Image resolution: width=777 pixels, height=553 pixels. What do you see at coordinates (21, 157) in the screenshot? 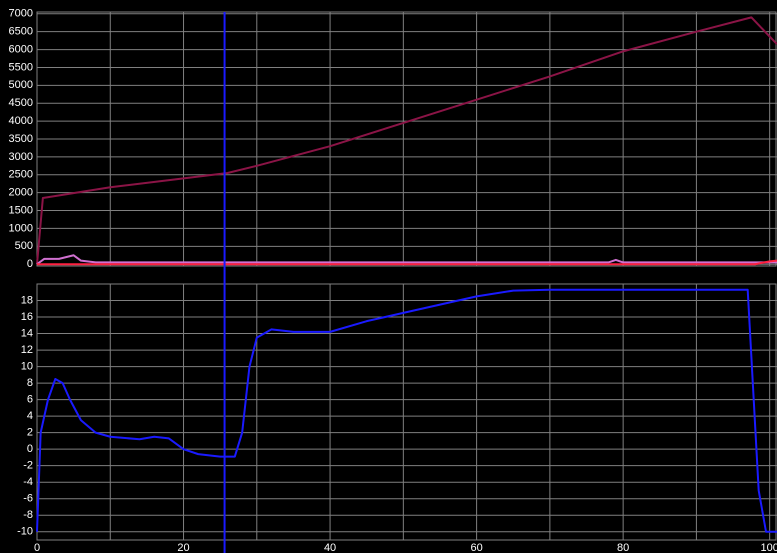
I see `y-tick-label: 3000` at bounding box center [21, 157].